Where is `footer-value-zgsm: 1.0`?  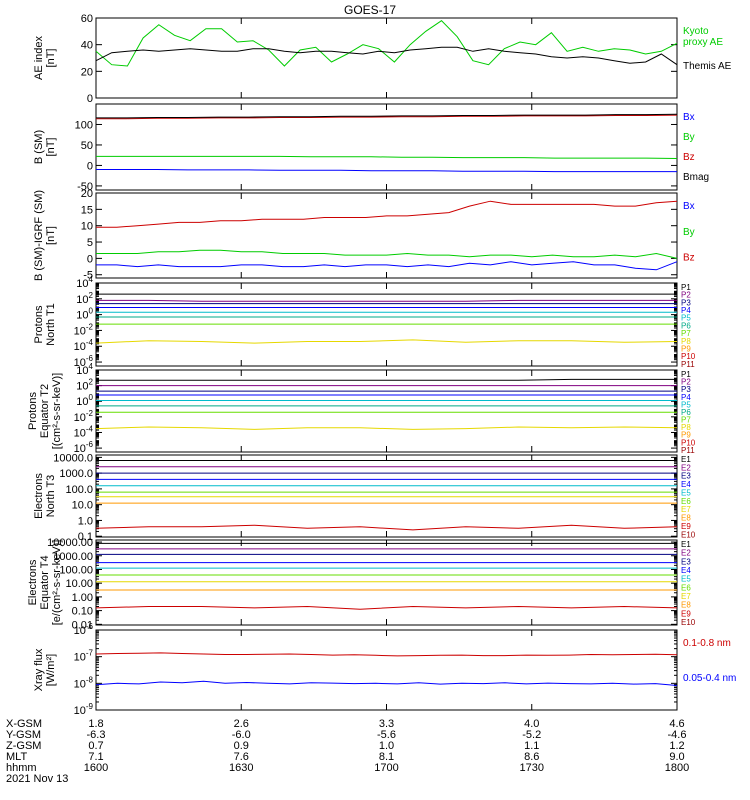 footer-value-zgsm: 1.0 is located at coordinates (386, 746).